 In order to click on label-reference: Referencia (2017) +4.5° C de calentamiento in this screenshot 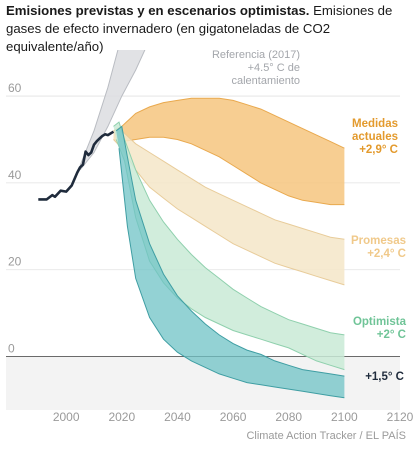, I will do `click(256, 68)`.